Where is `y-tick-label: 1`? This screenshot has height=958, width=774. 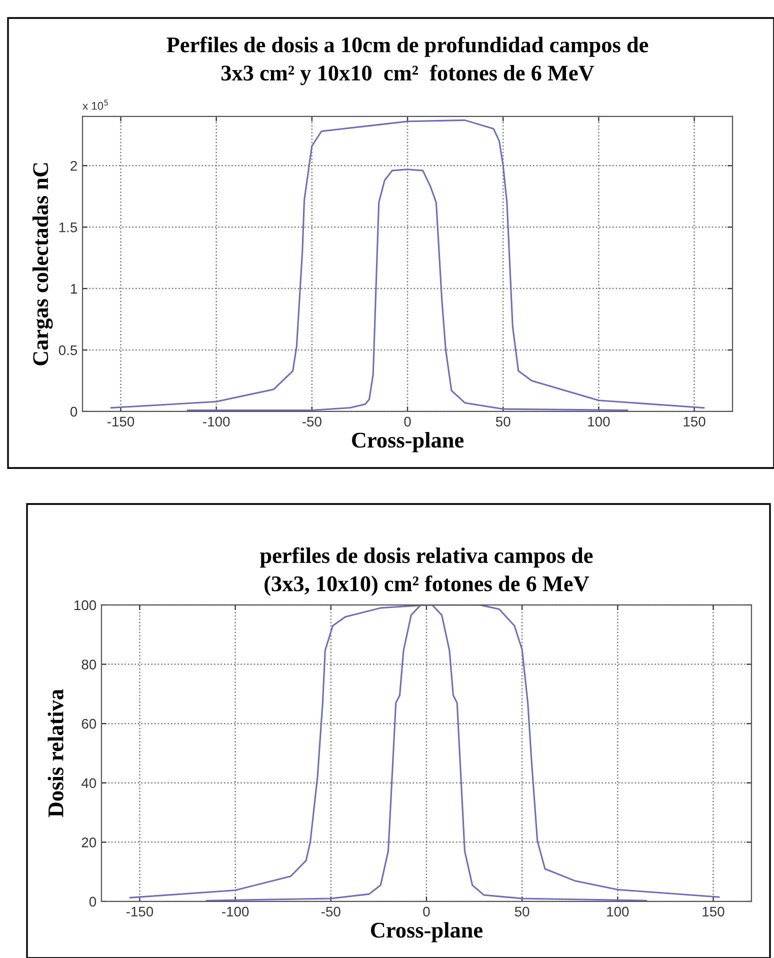
y-tick-label: 1 is located at coordinates (73, 289).